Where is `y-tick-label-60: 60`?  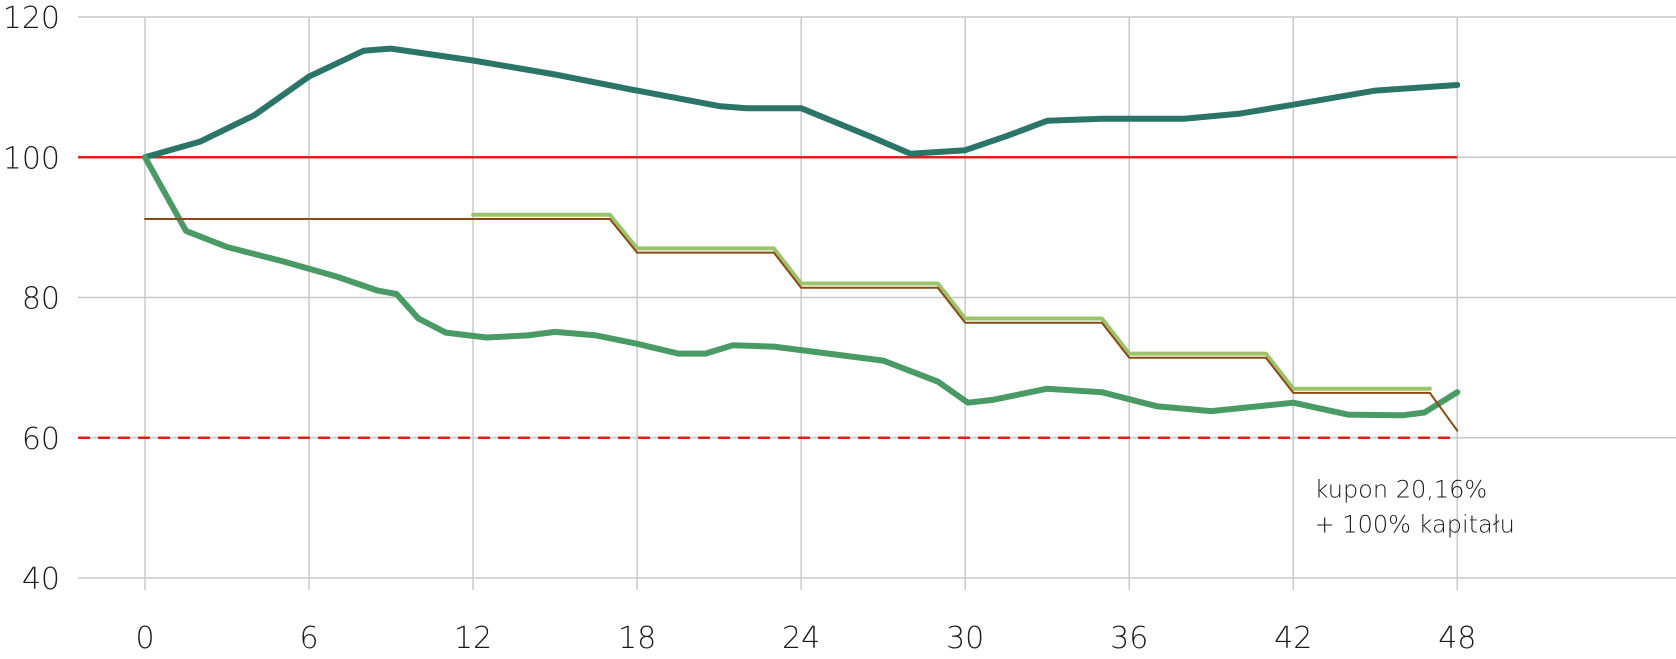
y-tick-label-60: 60 is located at coordinates (41, 439).